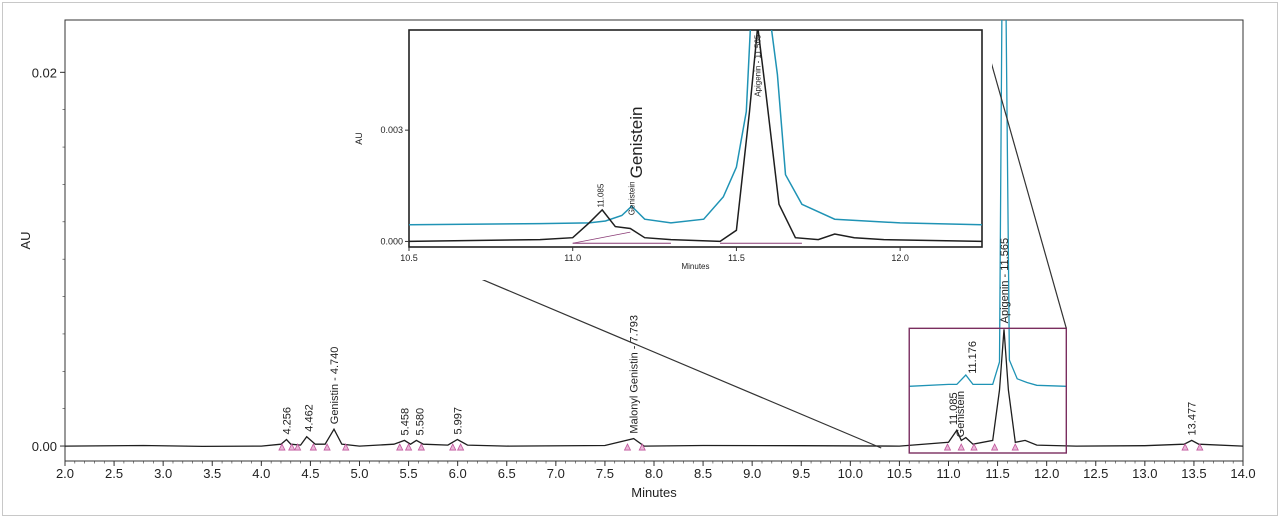 The width and height of the screenshot is (1280, 523). I want to click on y-tick-label: 0.00, so click(44, 446).